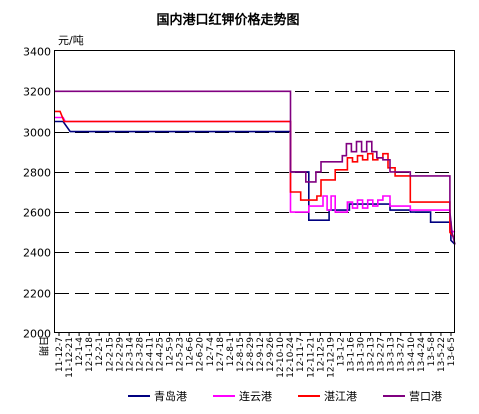  Describe the element at coordinates (412, 354) in the screenshot. I see `x-tick-label: 13-4-10` at that location.